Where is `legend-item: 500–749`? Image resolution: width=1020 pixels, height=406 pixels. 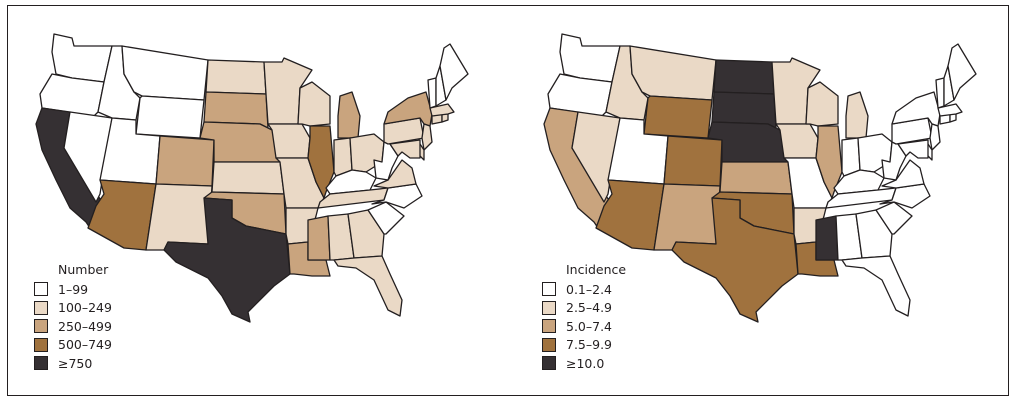 legend-item: 500–749 is located at coordinates (73, 345).